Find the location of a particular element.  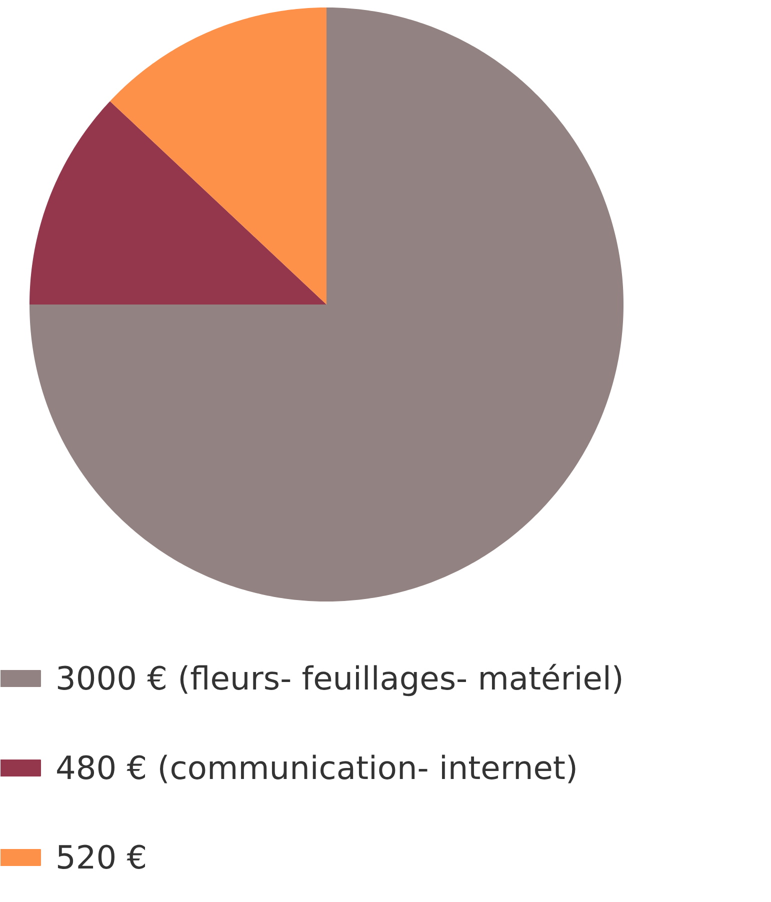

legend-label: 520 € is located at coordinates (102, 857).